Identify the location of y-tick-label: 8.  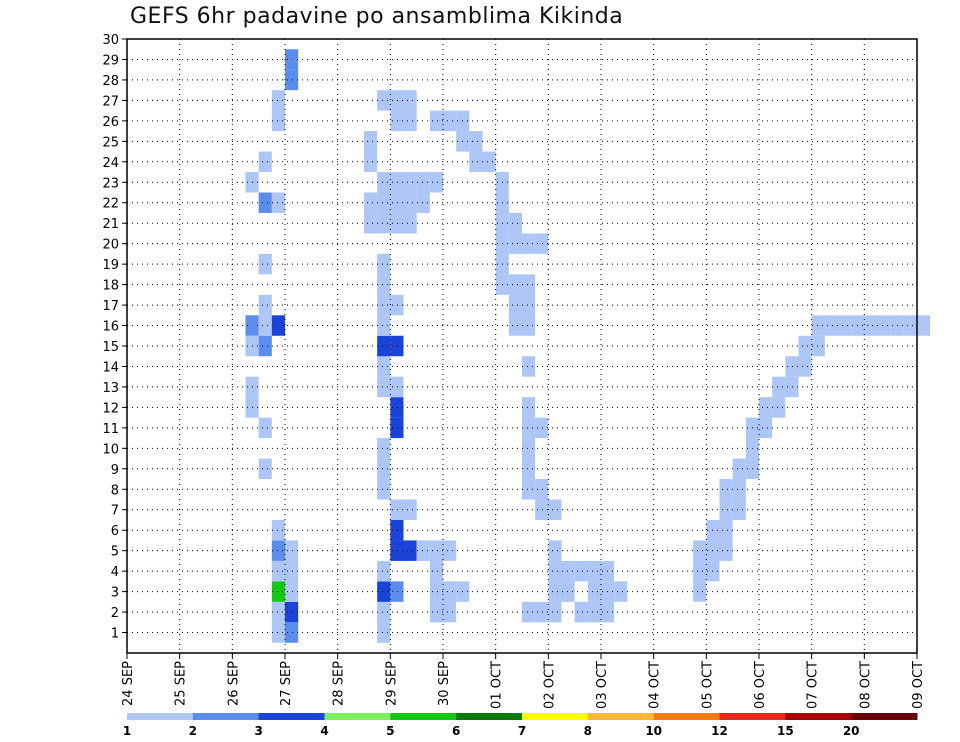
(115, 490).